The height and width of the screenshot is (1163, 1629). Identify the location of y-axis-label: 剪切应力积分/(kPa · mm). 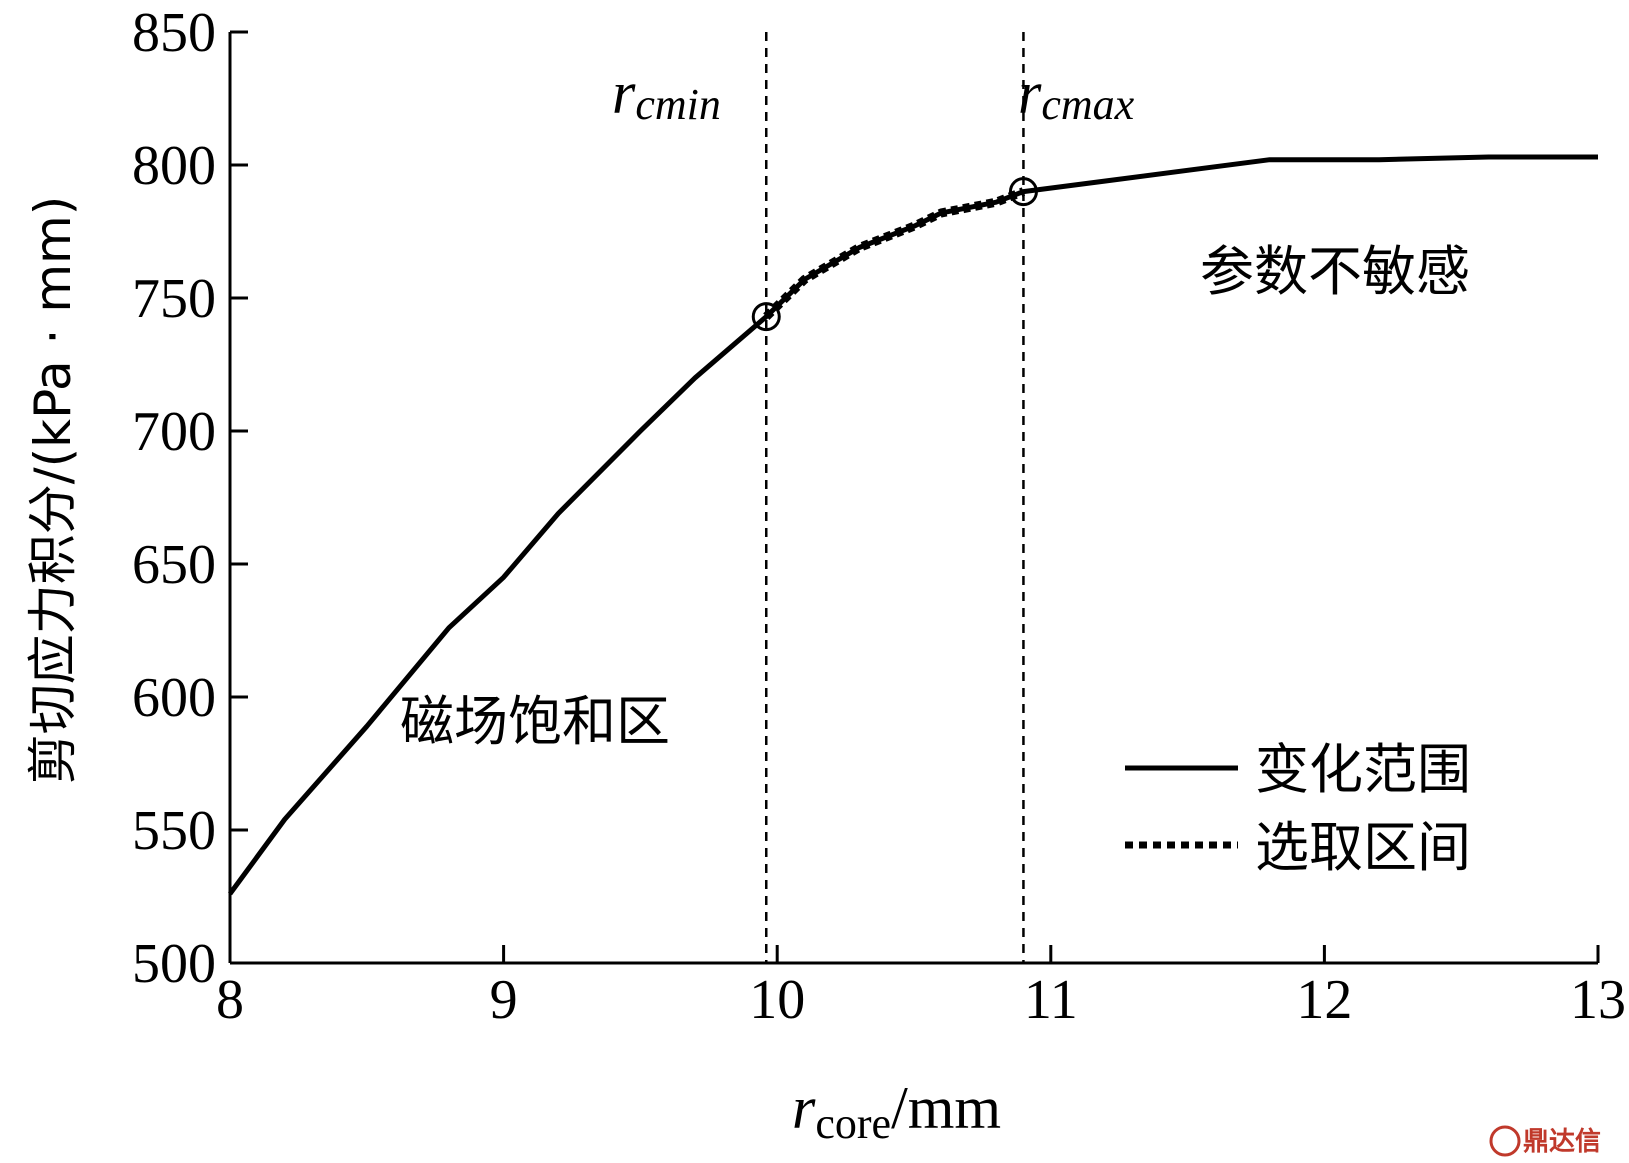
(53, 490).